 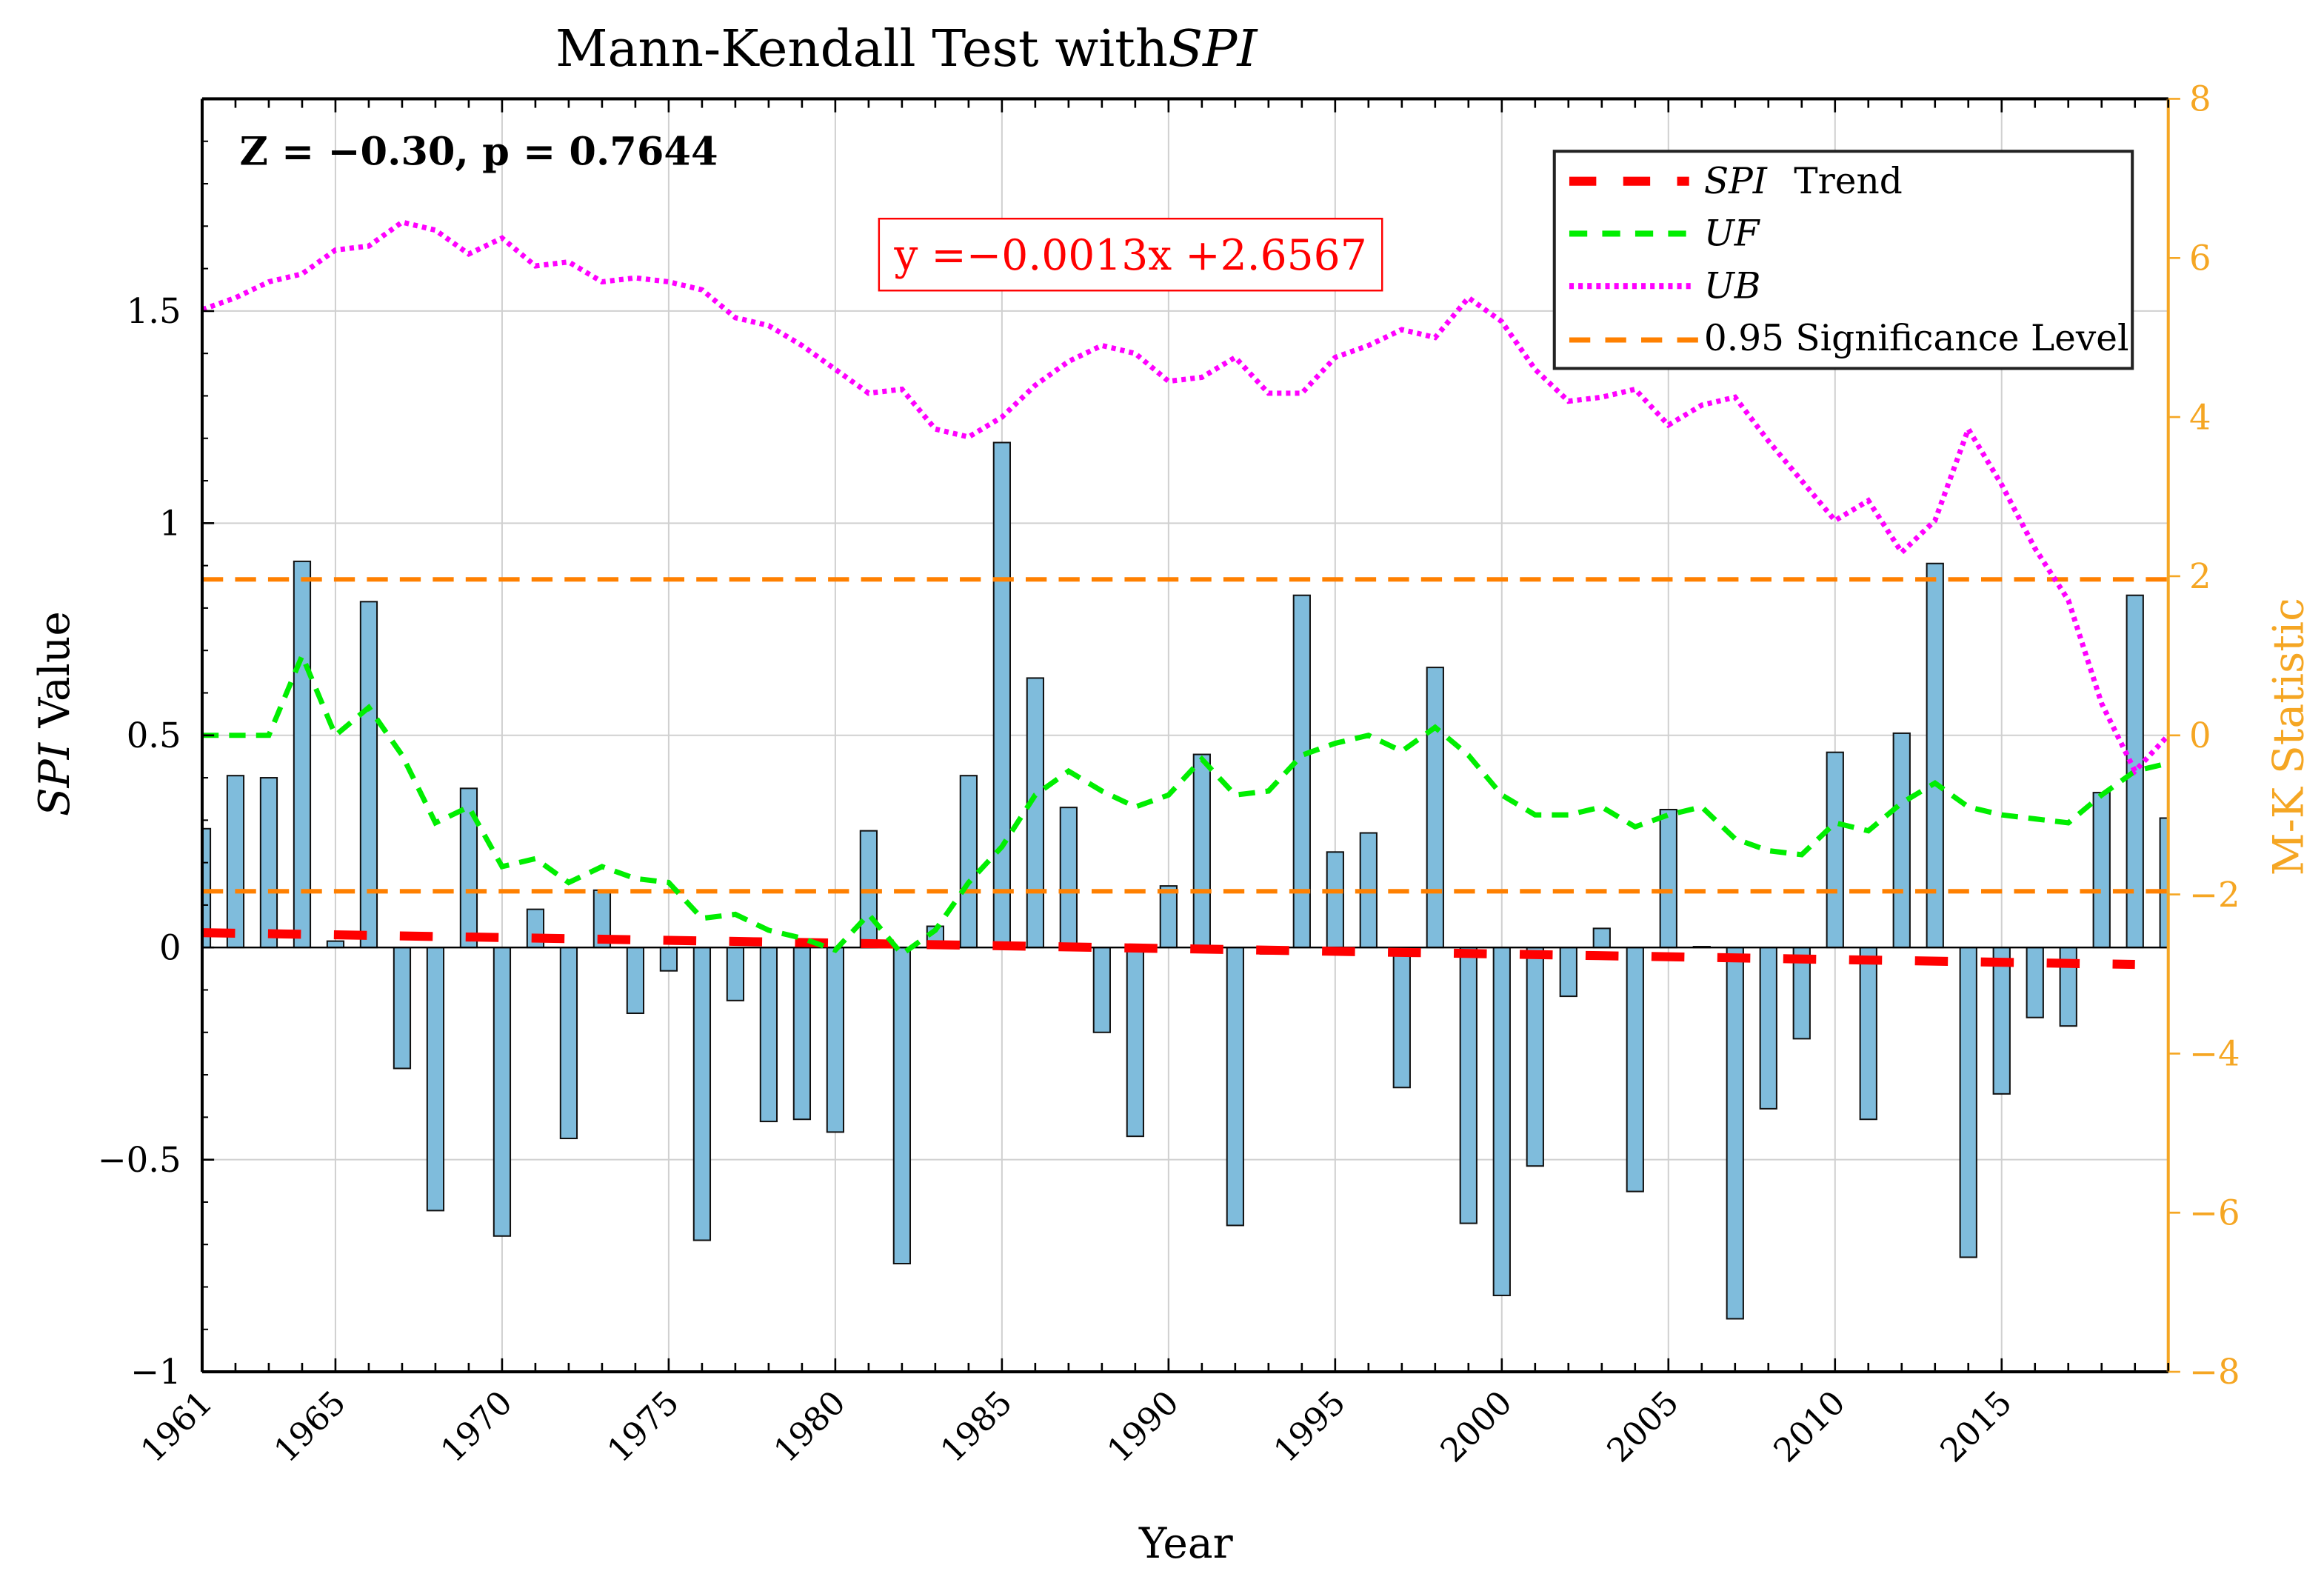 What do you see at coordinates (177, 1427) in the screenshot?
I see `x-tick-label: 1961` at bounding box center [177, 1427].